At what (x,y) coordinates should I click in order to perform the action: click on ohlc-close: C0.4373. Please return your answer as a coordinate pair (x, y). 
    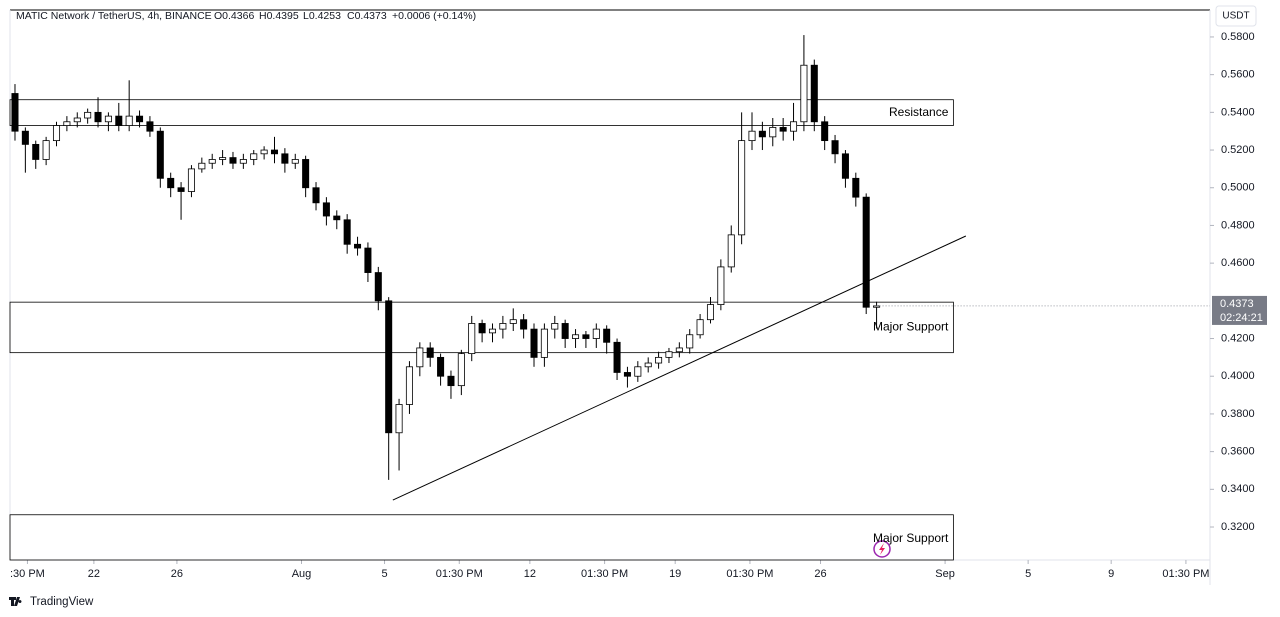
    Looking at the image, I should click on (367, 16).